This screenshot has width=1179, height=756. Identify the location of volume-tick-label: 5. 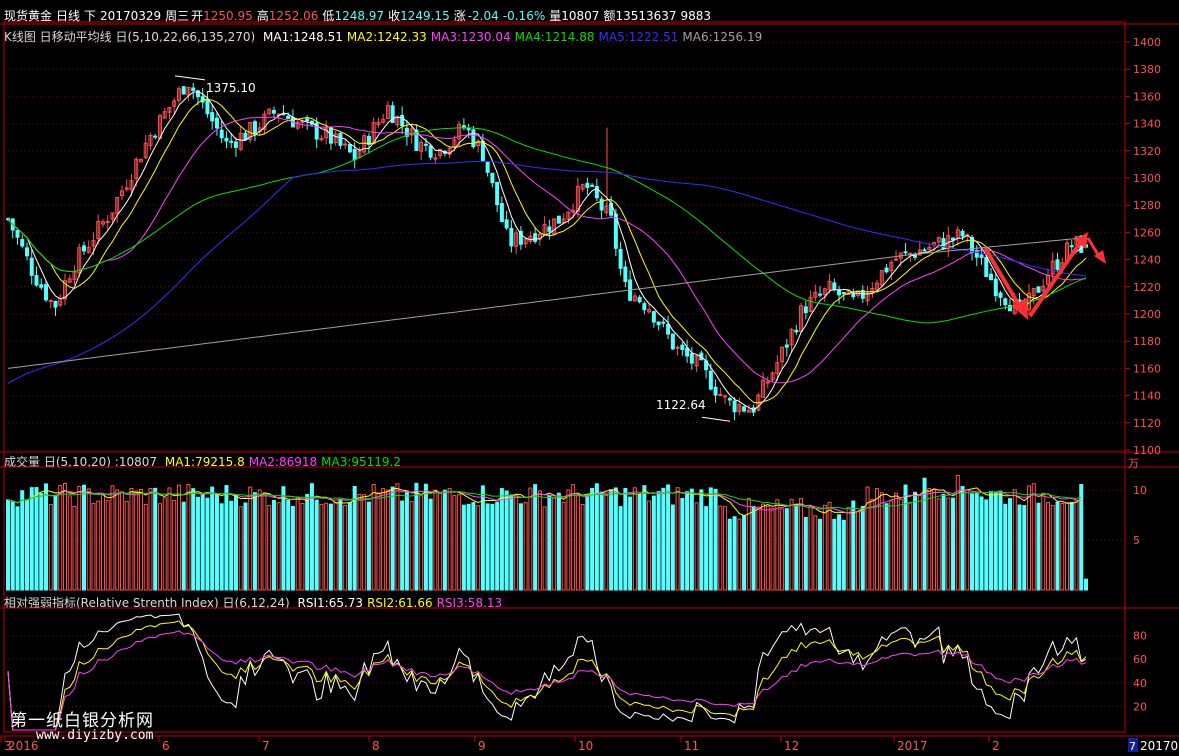
(1136, 540).